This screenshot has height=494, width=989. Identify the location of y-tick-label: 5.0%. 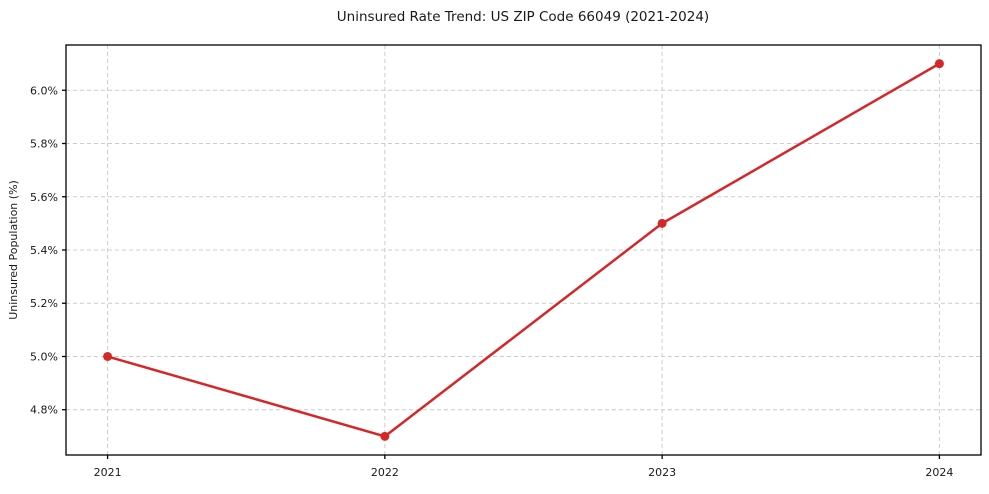
(44, 356).